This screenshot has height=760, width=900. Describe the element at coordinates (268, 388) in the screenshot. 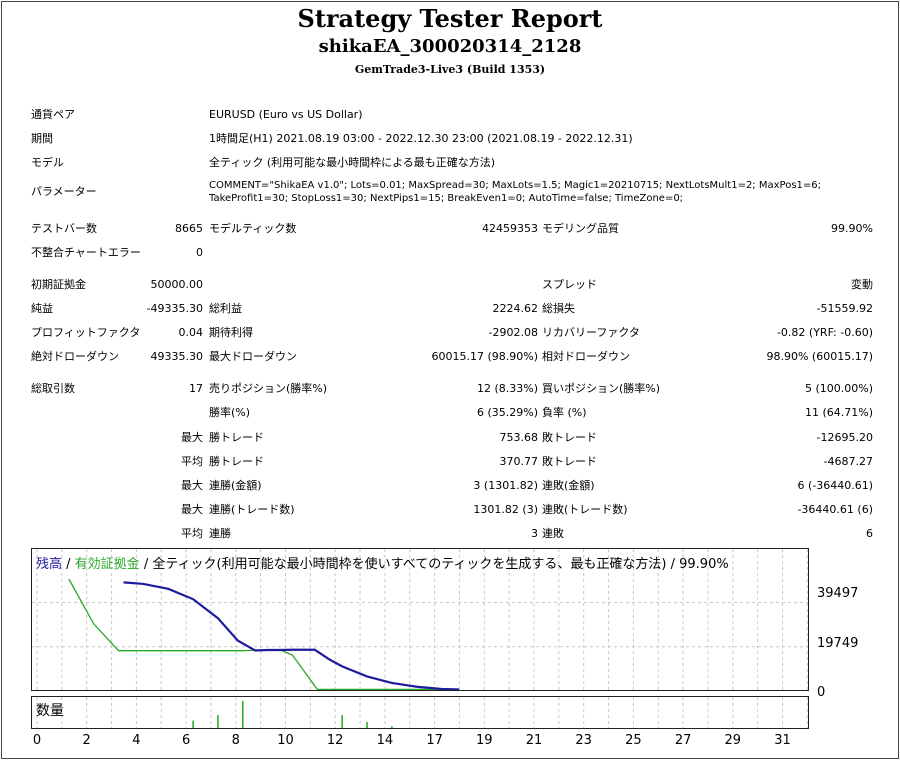

I see `short-positions-label: 売りポジション(勝率%)` at that location.